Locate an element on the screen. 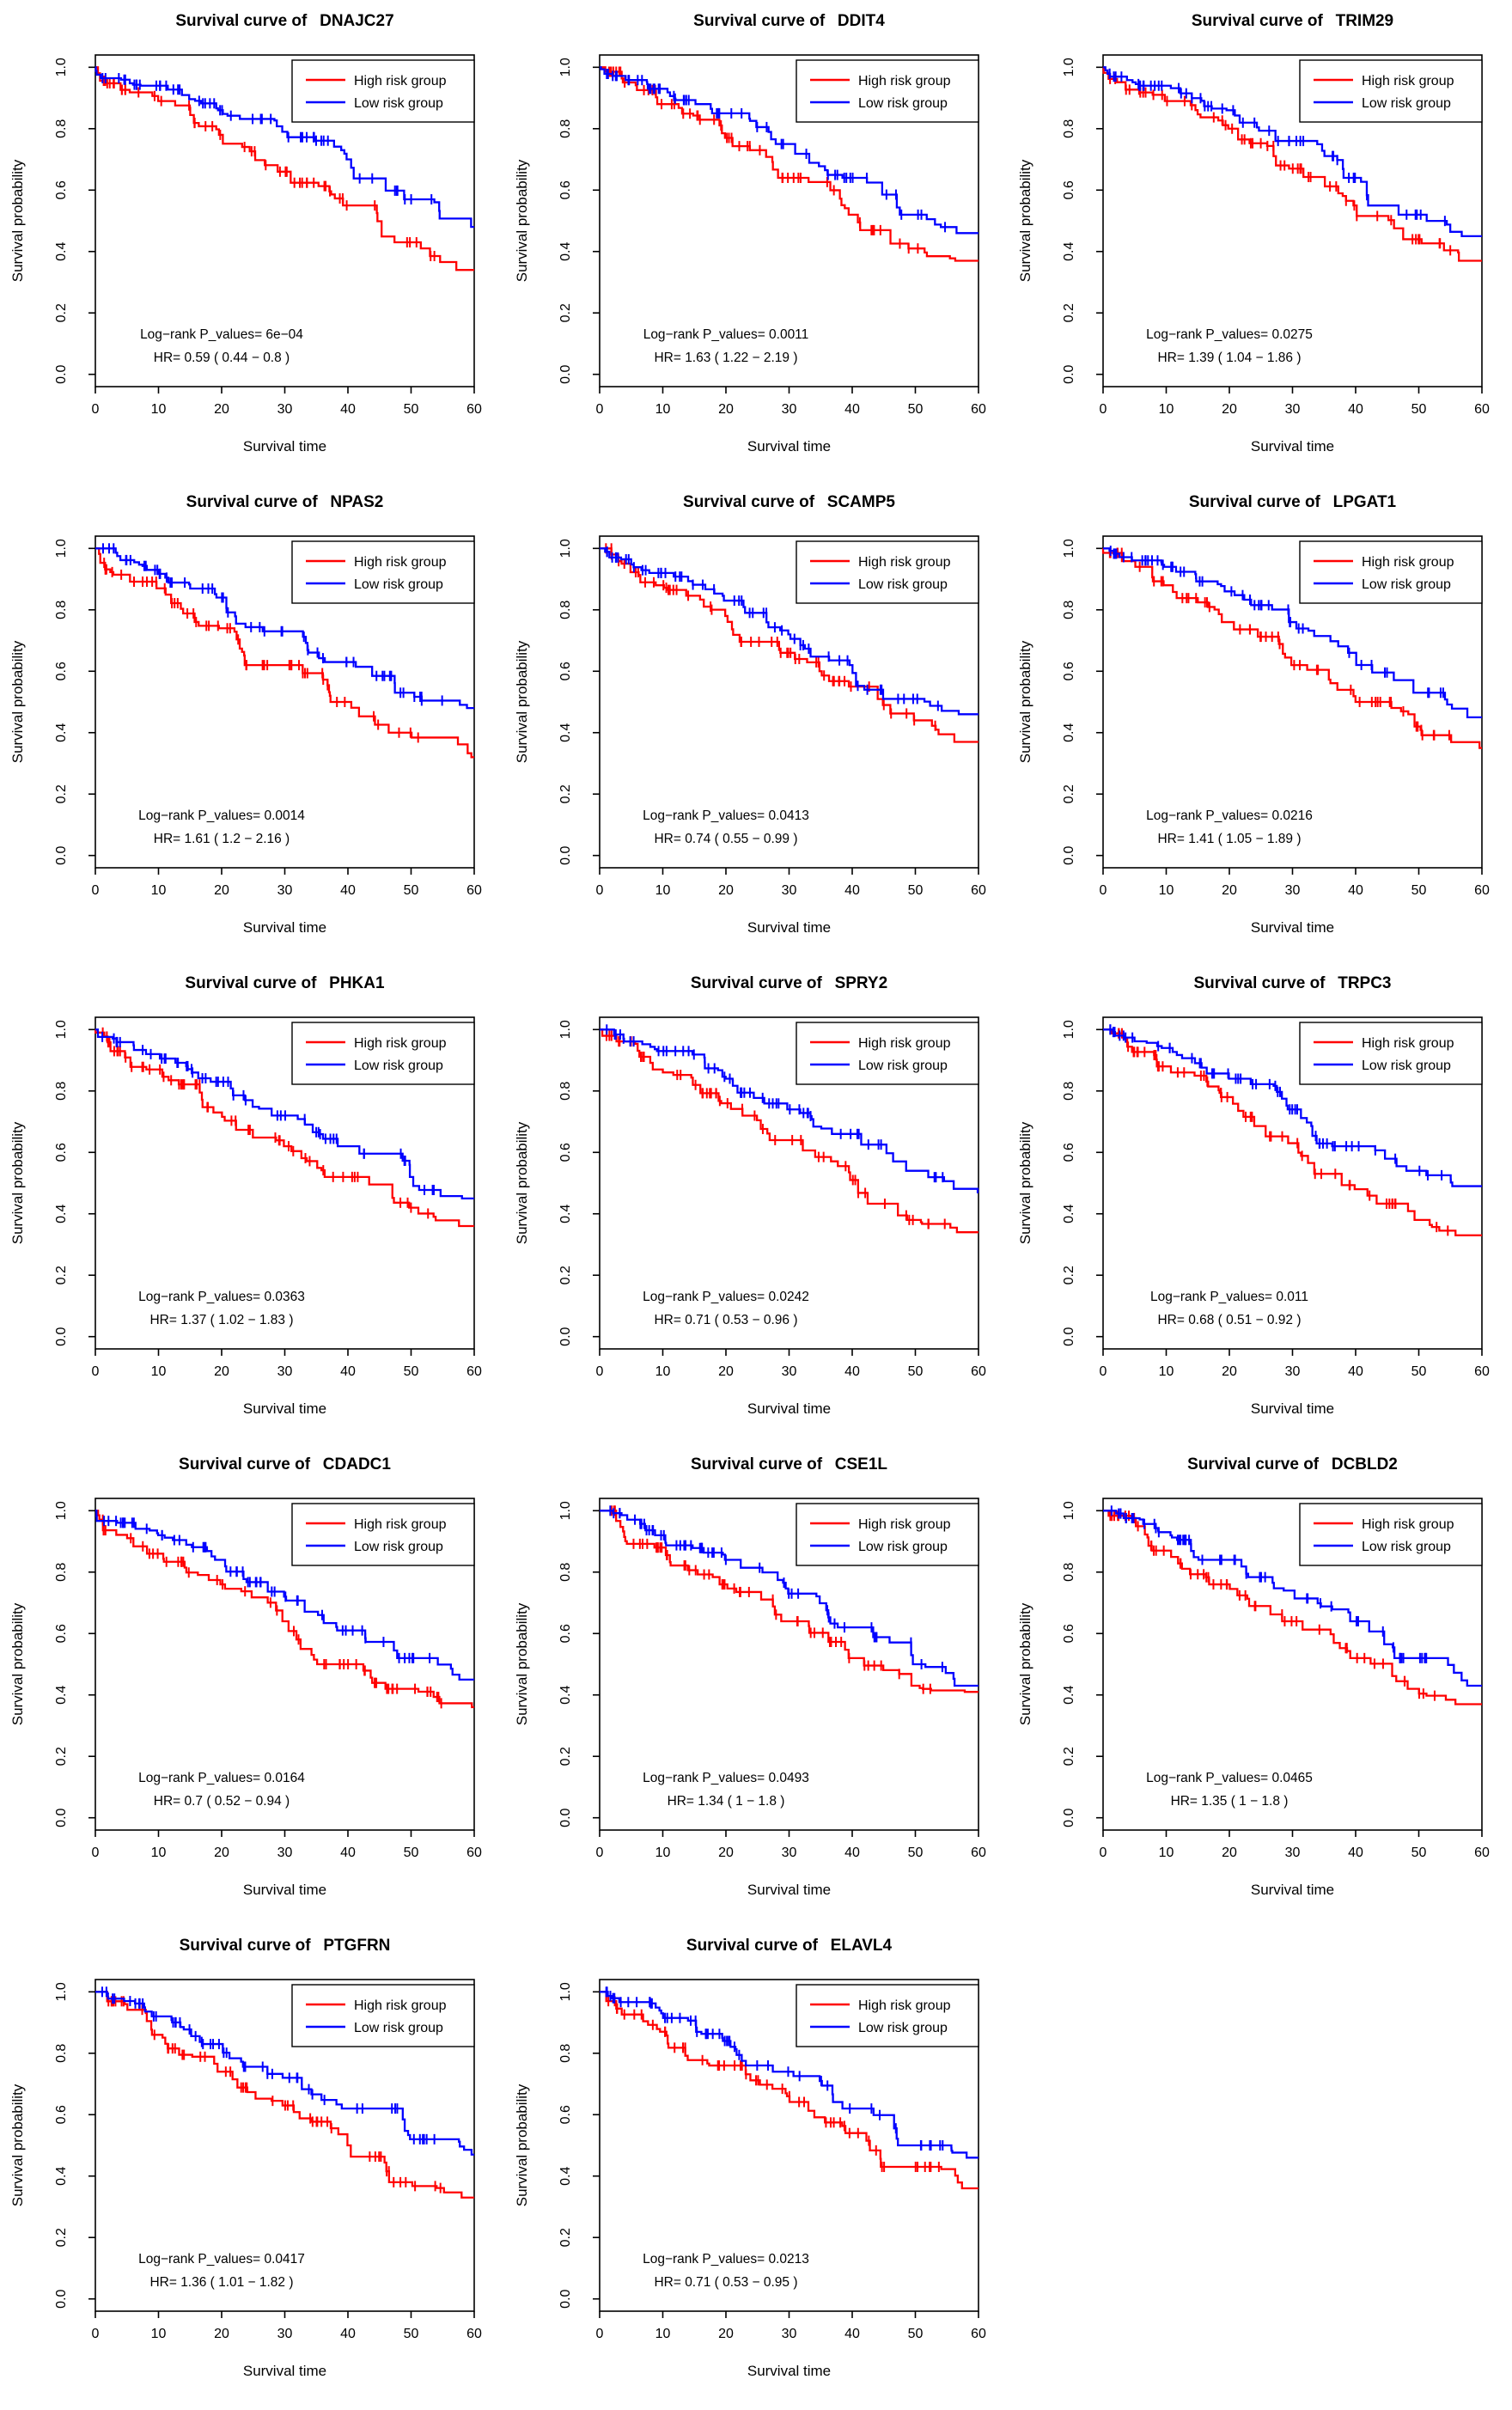  hazard-ratio-text: HR= 0.71 ( 0.53 − 0.95 ) is located at coordinates (725, 2282).